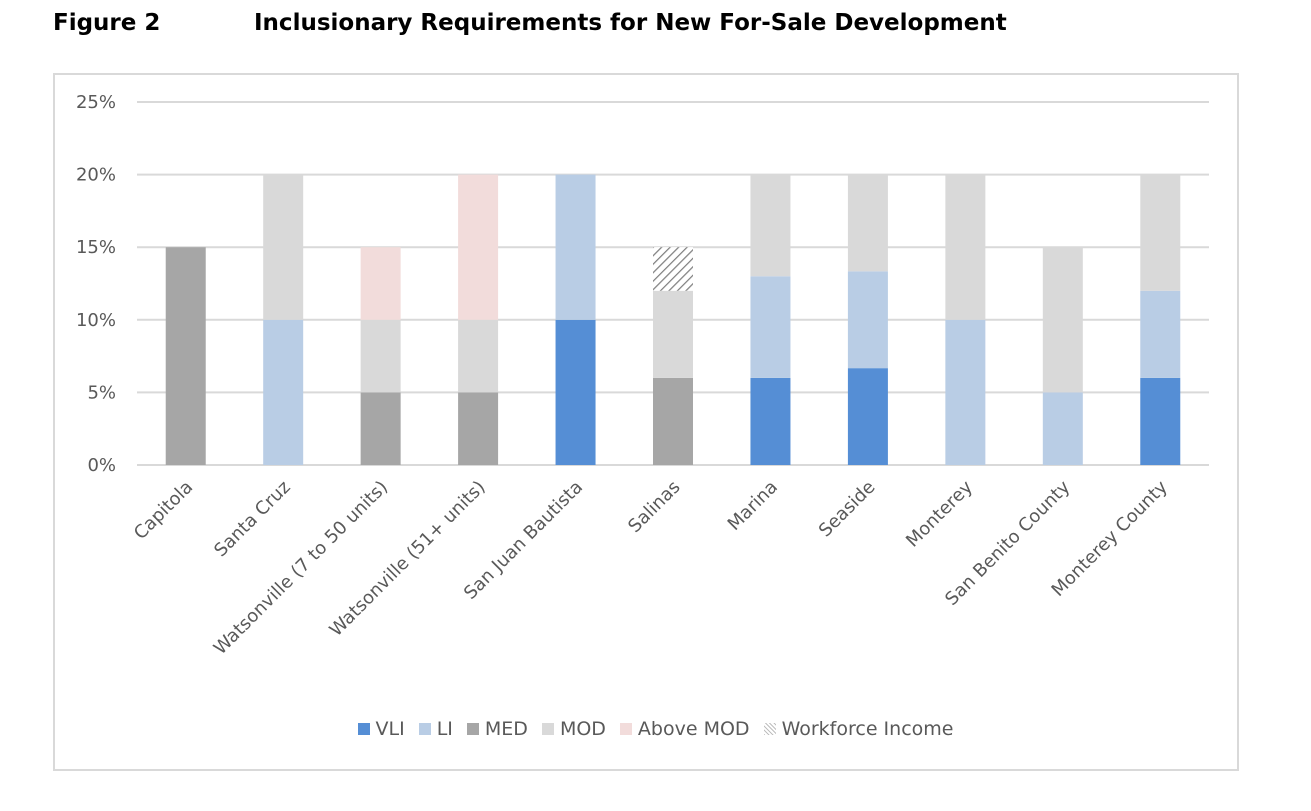 The height and width of the screenshot is (811, 1311). Describe the element at coordinates (96, 320) in the screenshot. I see `y-tick-label: 10%` at that location.